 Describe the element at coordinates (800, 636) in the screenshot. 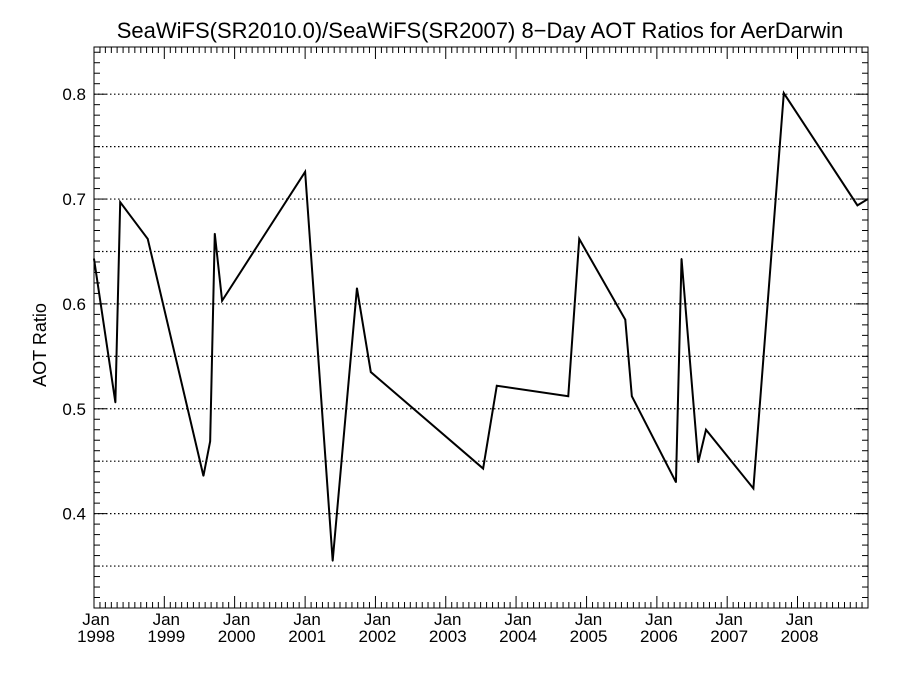

I see `x-tick-year-label: 2008` at that location.